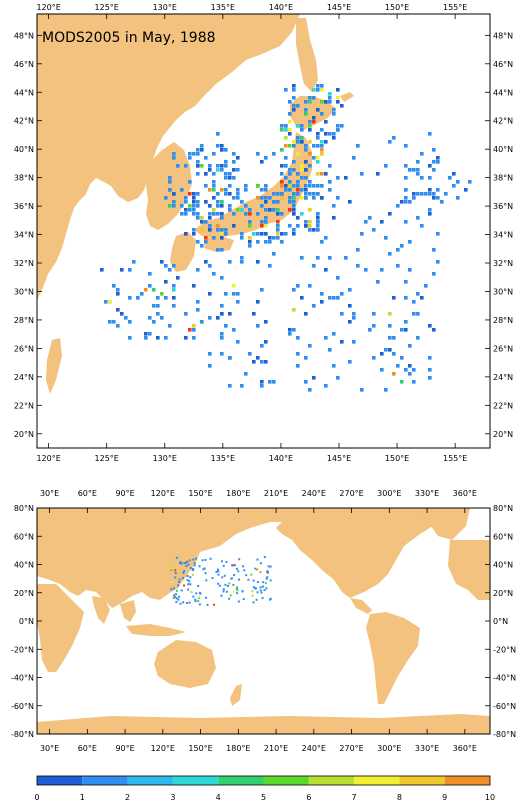  What do you see at coordinates (82, 797) in the screenshot?
I see `colorbar-tick-label: 1` at bounding box center [82, 797].